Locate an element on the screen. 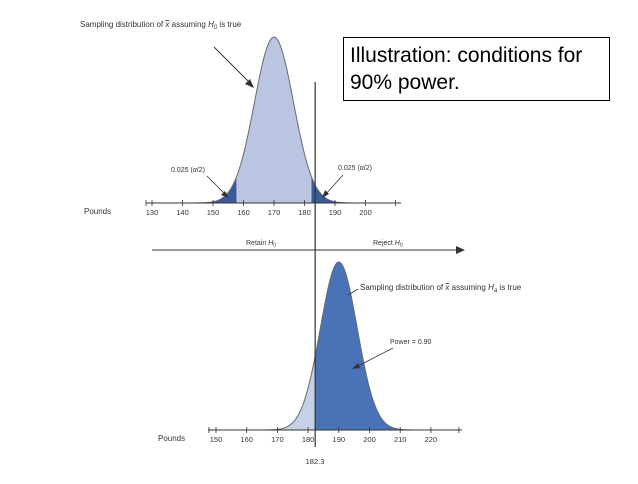 The height and width of the screenshot is (484, 638). bottom-tick-label: 160 is located at coordinates (246, 439).